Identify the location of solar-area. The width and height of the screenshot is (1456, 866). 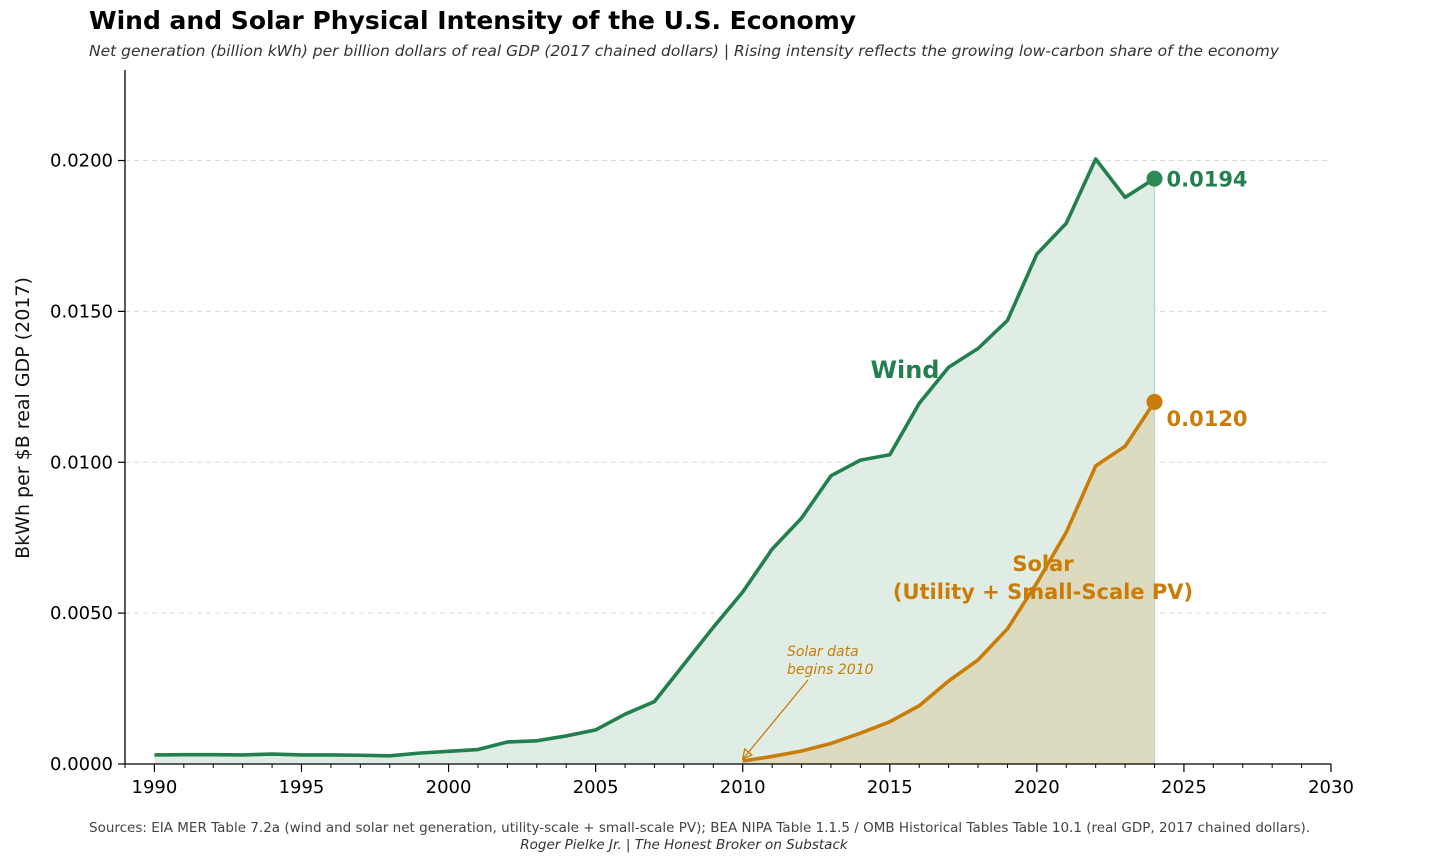
(948, 582).